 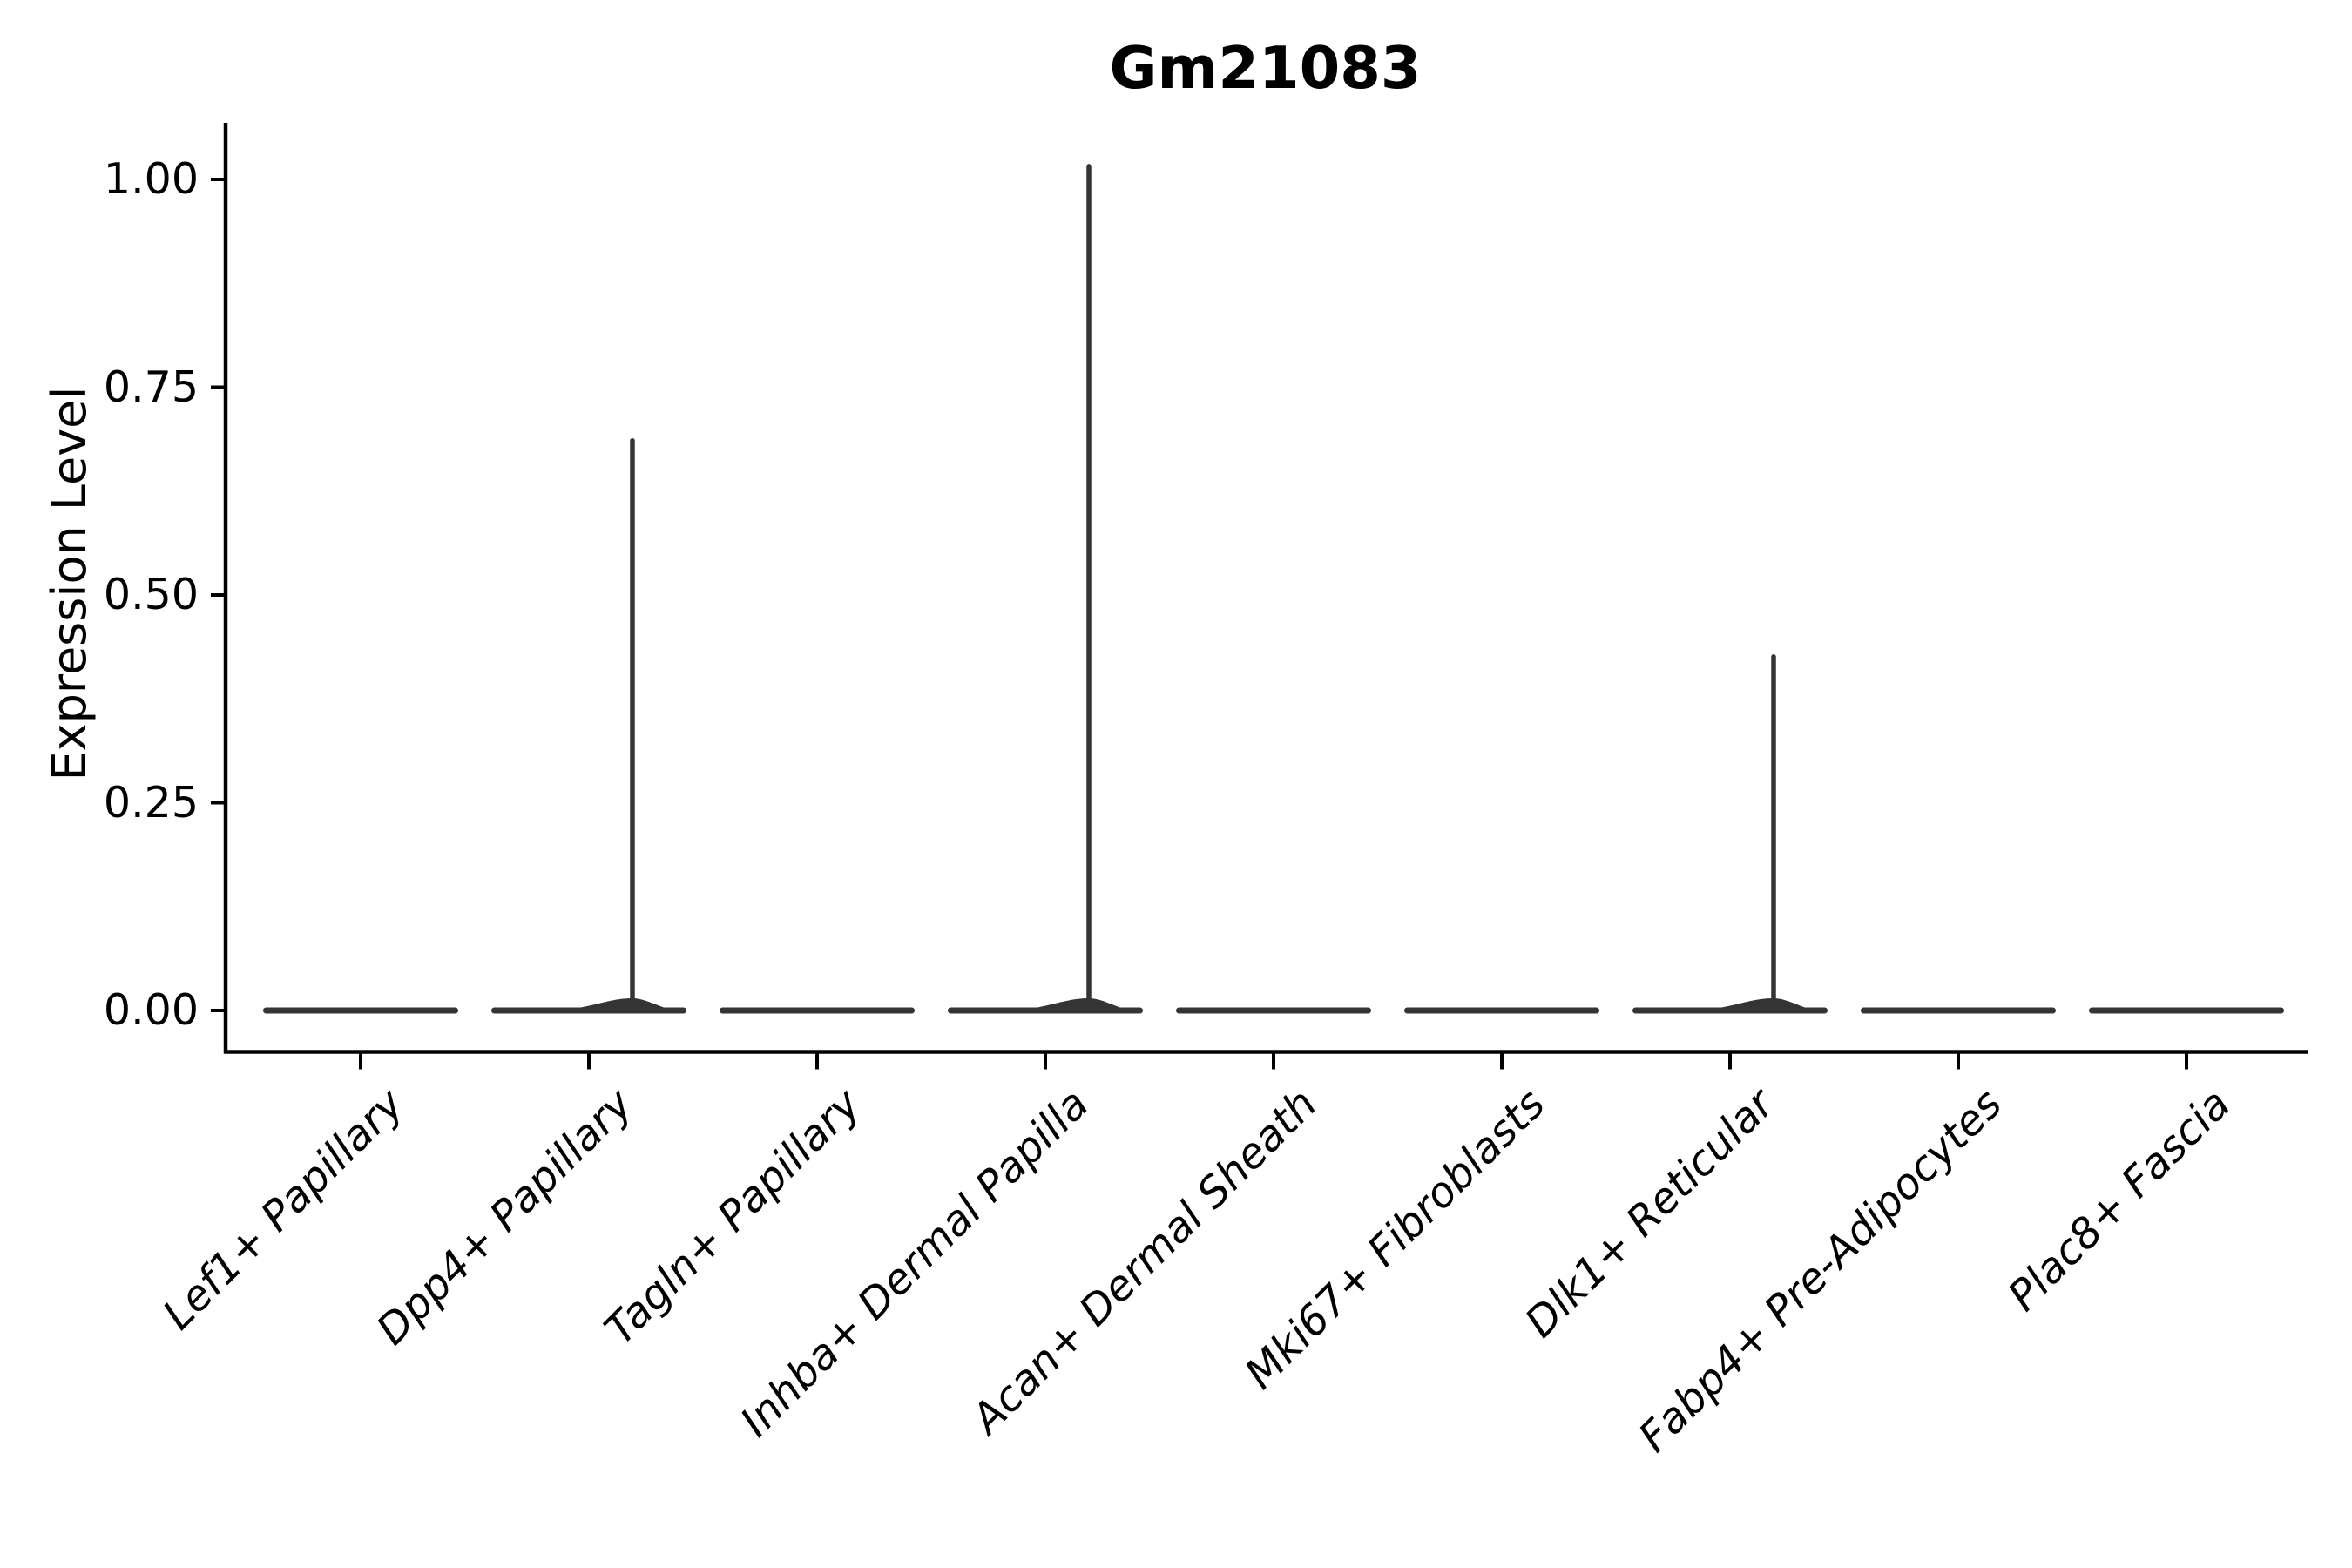 I want to click on y-tick-label: 0.25, so click(x=151, y=802).